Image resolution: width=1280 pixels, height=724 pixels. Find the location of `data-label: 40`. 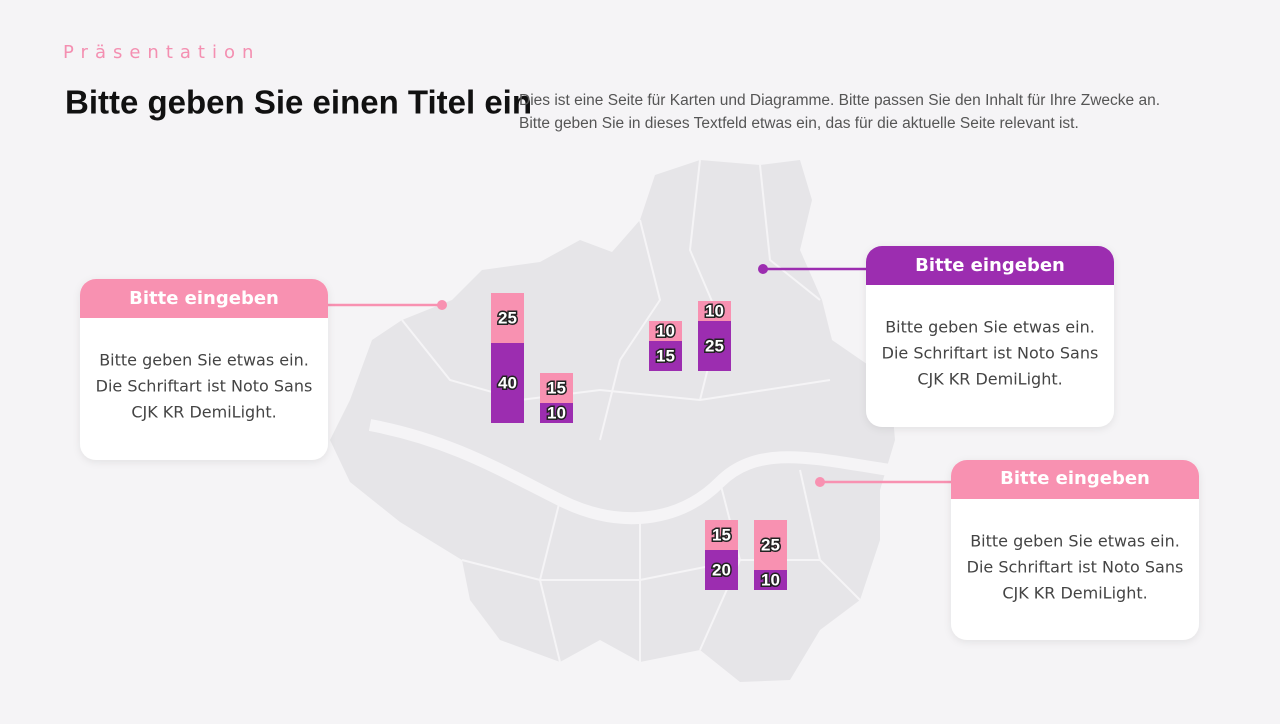

data-label: 40 is located at coordinates (507, 382).